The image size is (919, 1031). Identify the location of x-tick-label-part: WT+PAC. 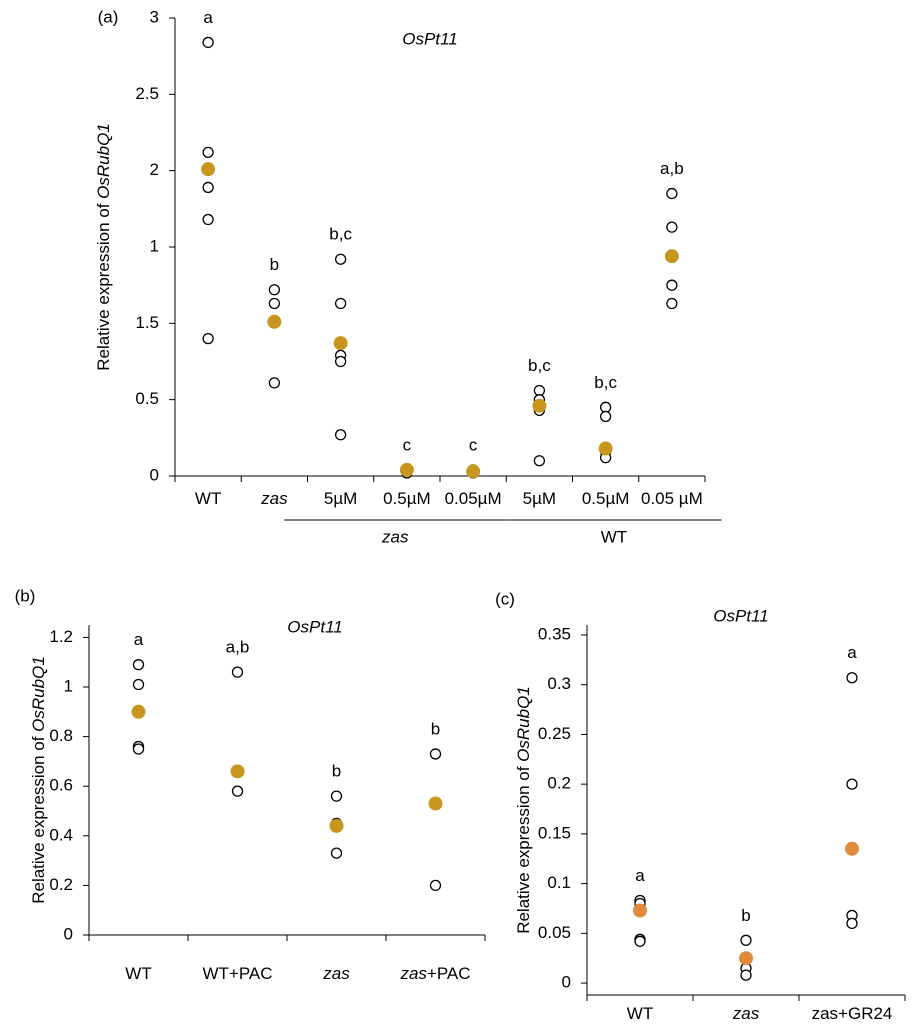
(237, 973).